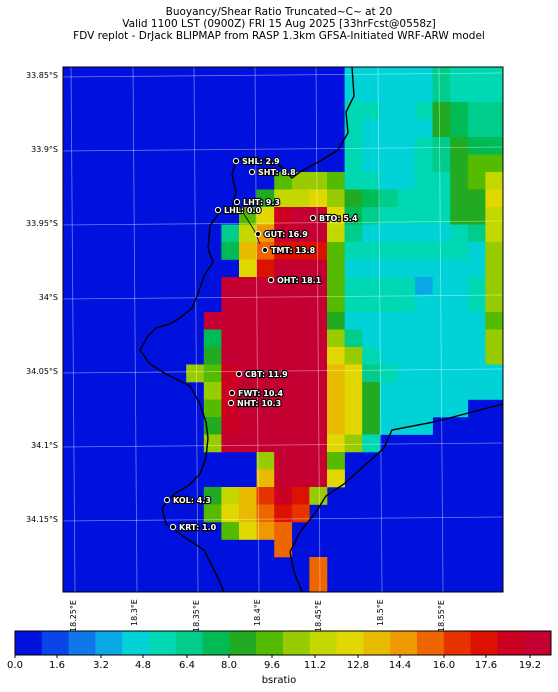 The height and width of the screenshot is (692, 558). What do you see at coordinates (42, 223) in the screenshot?
I see `lat-label: 33.95°S` at bounding box center [42, 223].